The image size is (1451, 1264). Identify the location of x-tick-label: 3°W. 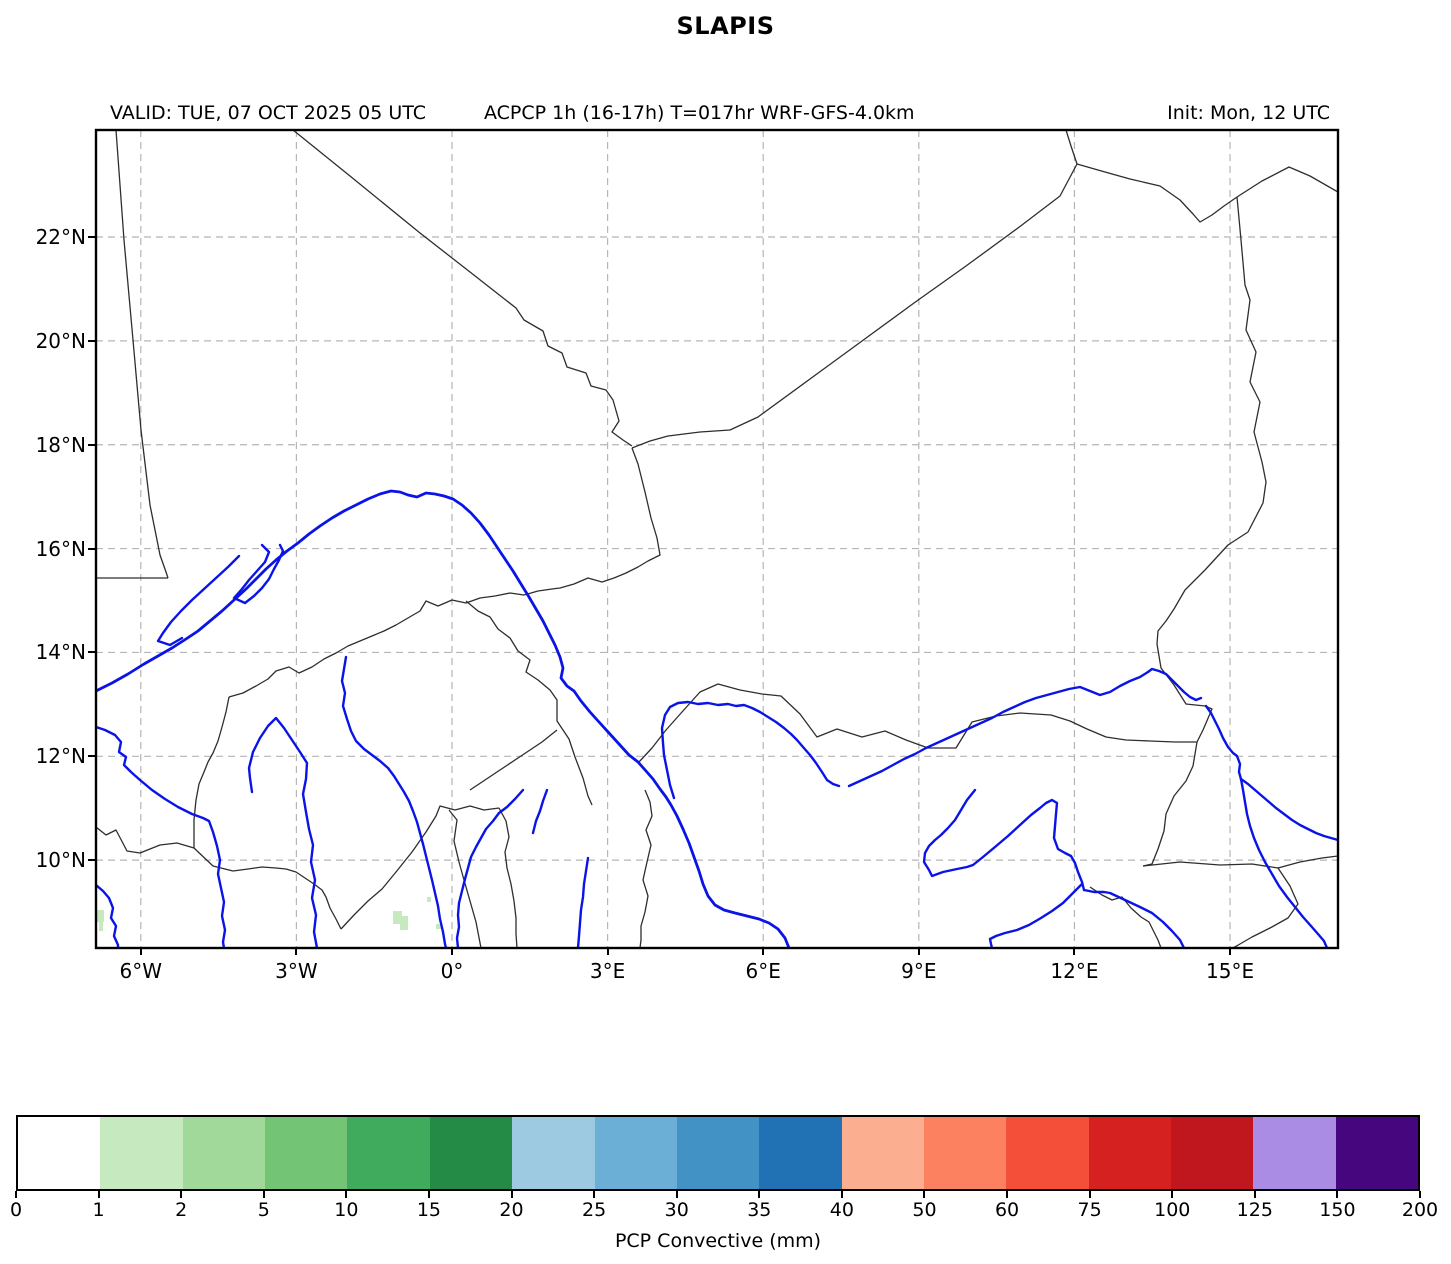
(296, 971).